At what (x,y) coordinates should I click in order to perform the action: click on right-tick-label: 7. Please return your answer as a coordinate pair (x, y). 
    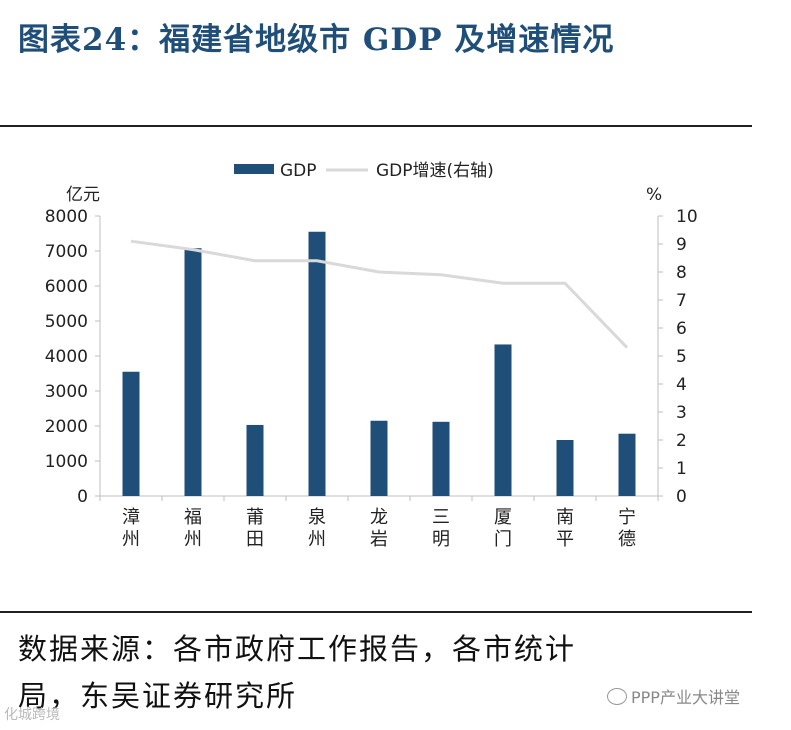
    Looking at the image, I should click on (681, 301).